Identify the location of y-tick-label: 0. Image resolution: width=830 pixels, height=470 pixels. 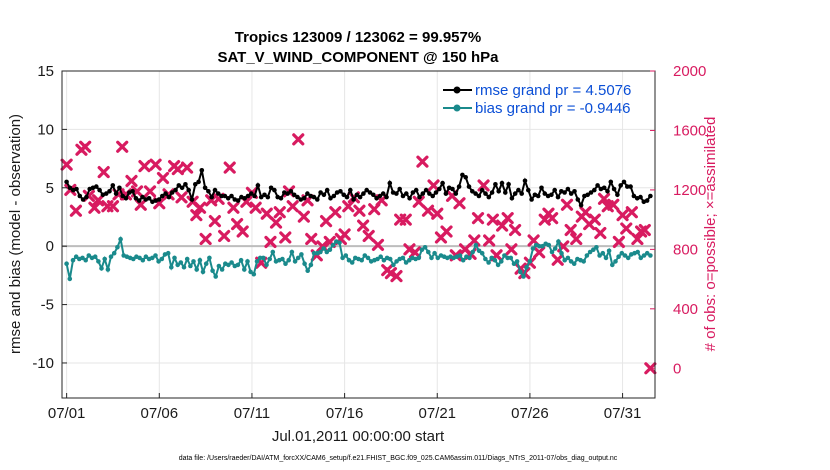
(50, 246).